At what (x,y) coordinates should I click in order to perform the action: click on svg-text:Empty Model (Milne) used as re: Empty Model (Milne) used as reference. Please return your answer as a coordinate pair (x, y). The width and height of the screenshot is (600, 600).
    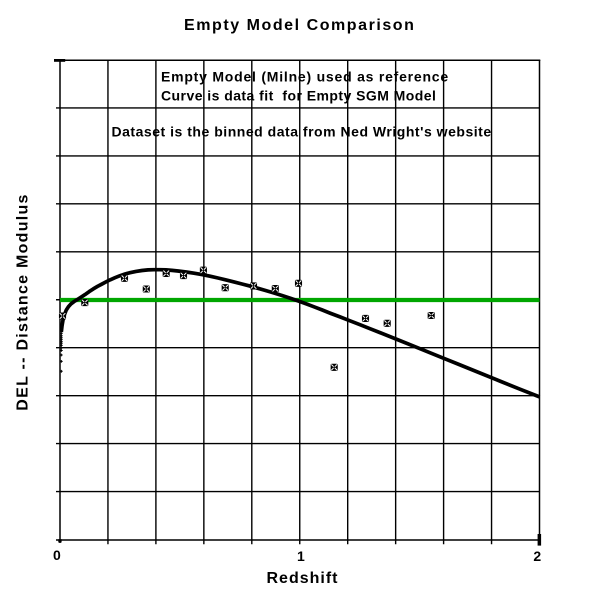
    Looking at the image, I should click on (305, 77).